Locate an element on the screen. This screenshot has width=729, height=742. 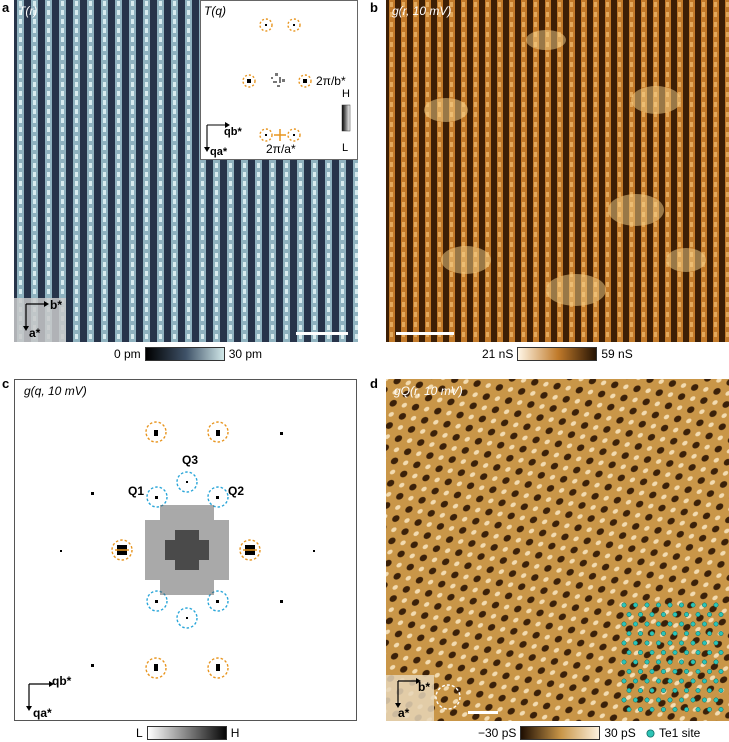
te1-legend-label: Te1 site is located at coordinates (680, 733).